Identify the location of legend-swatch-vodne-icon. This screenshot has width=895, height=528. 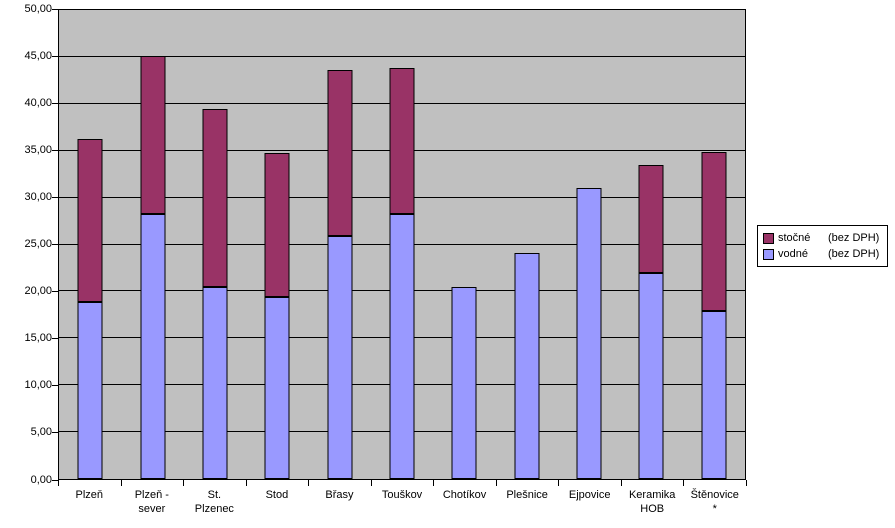
(768, 254).